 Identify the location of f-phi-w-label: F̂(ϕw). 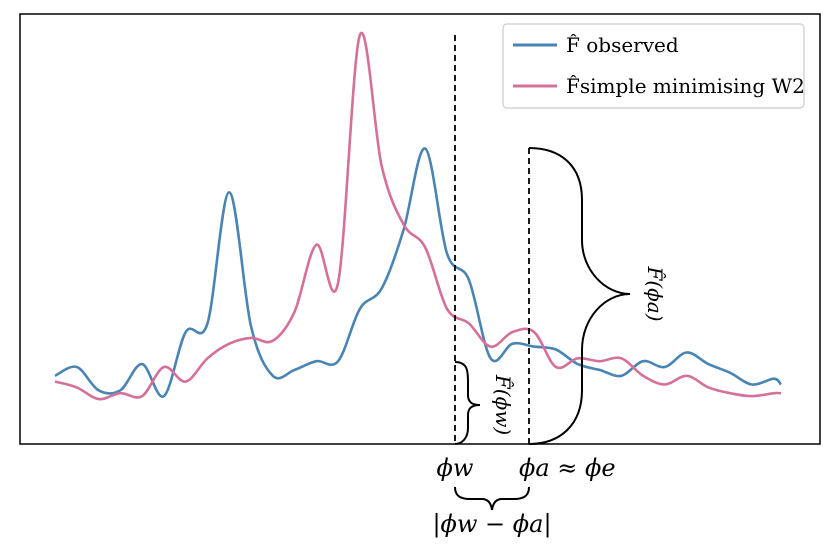
(503, 404).